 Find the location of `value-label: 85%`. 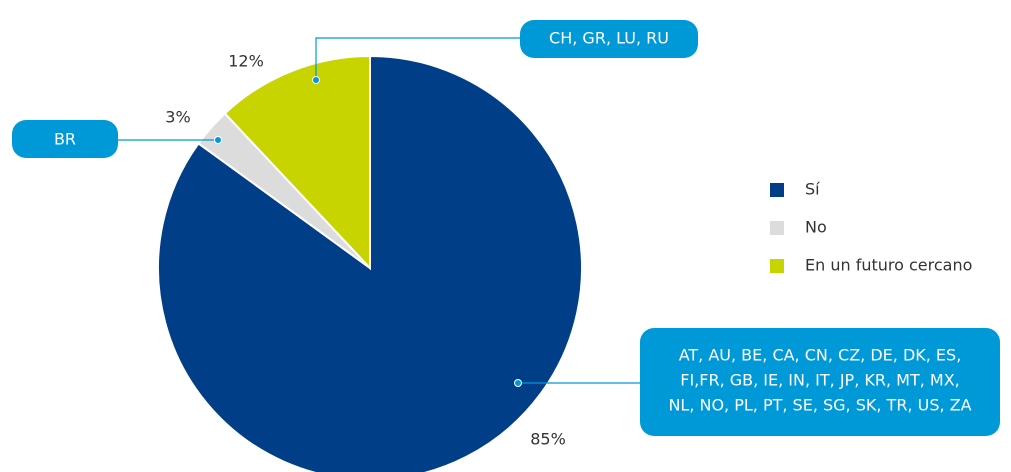

value-label: 85% is located at coordinates (548, 439).